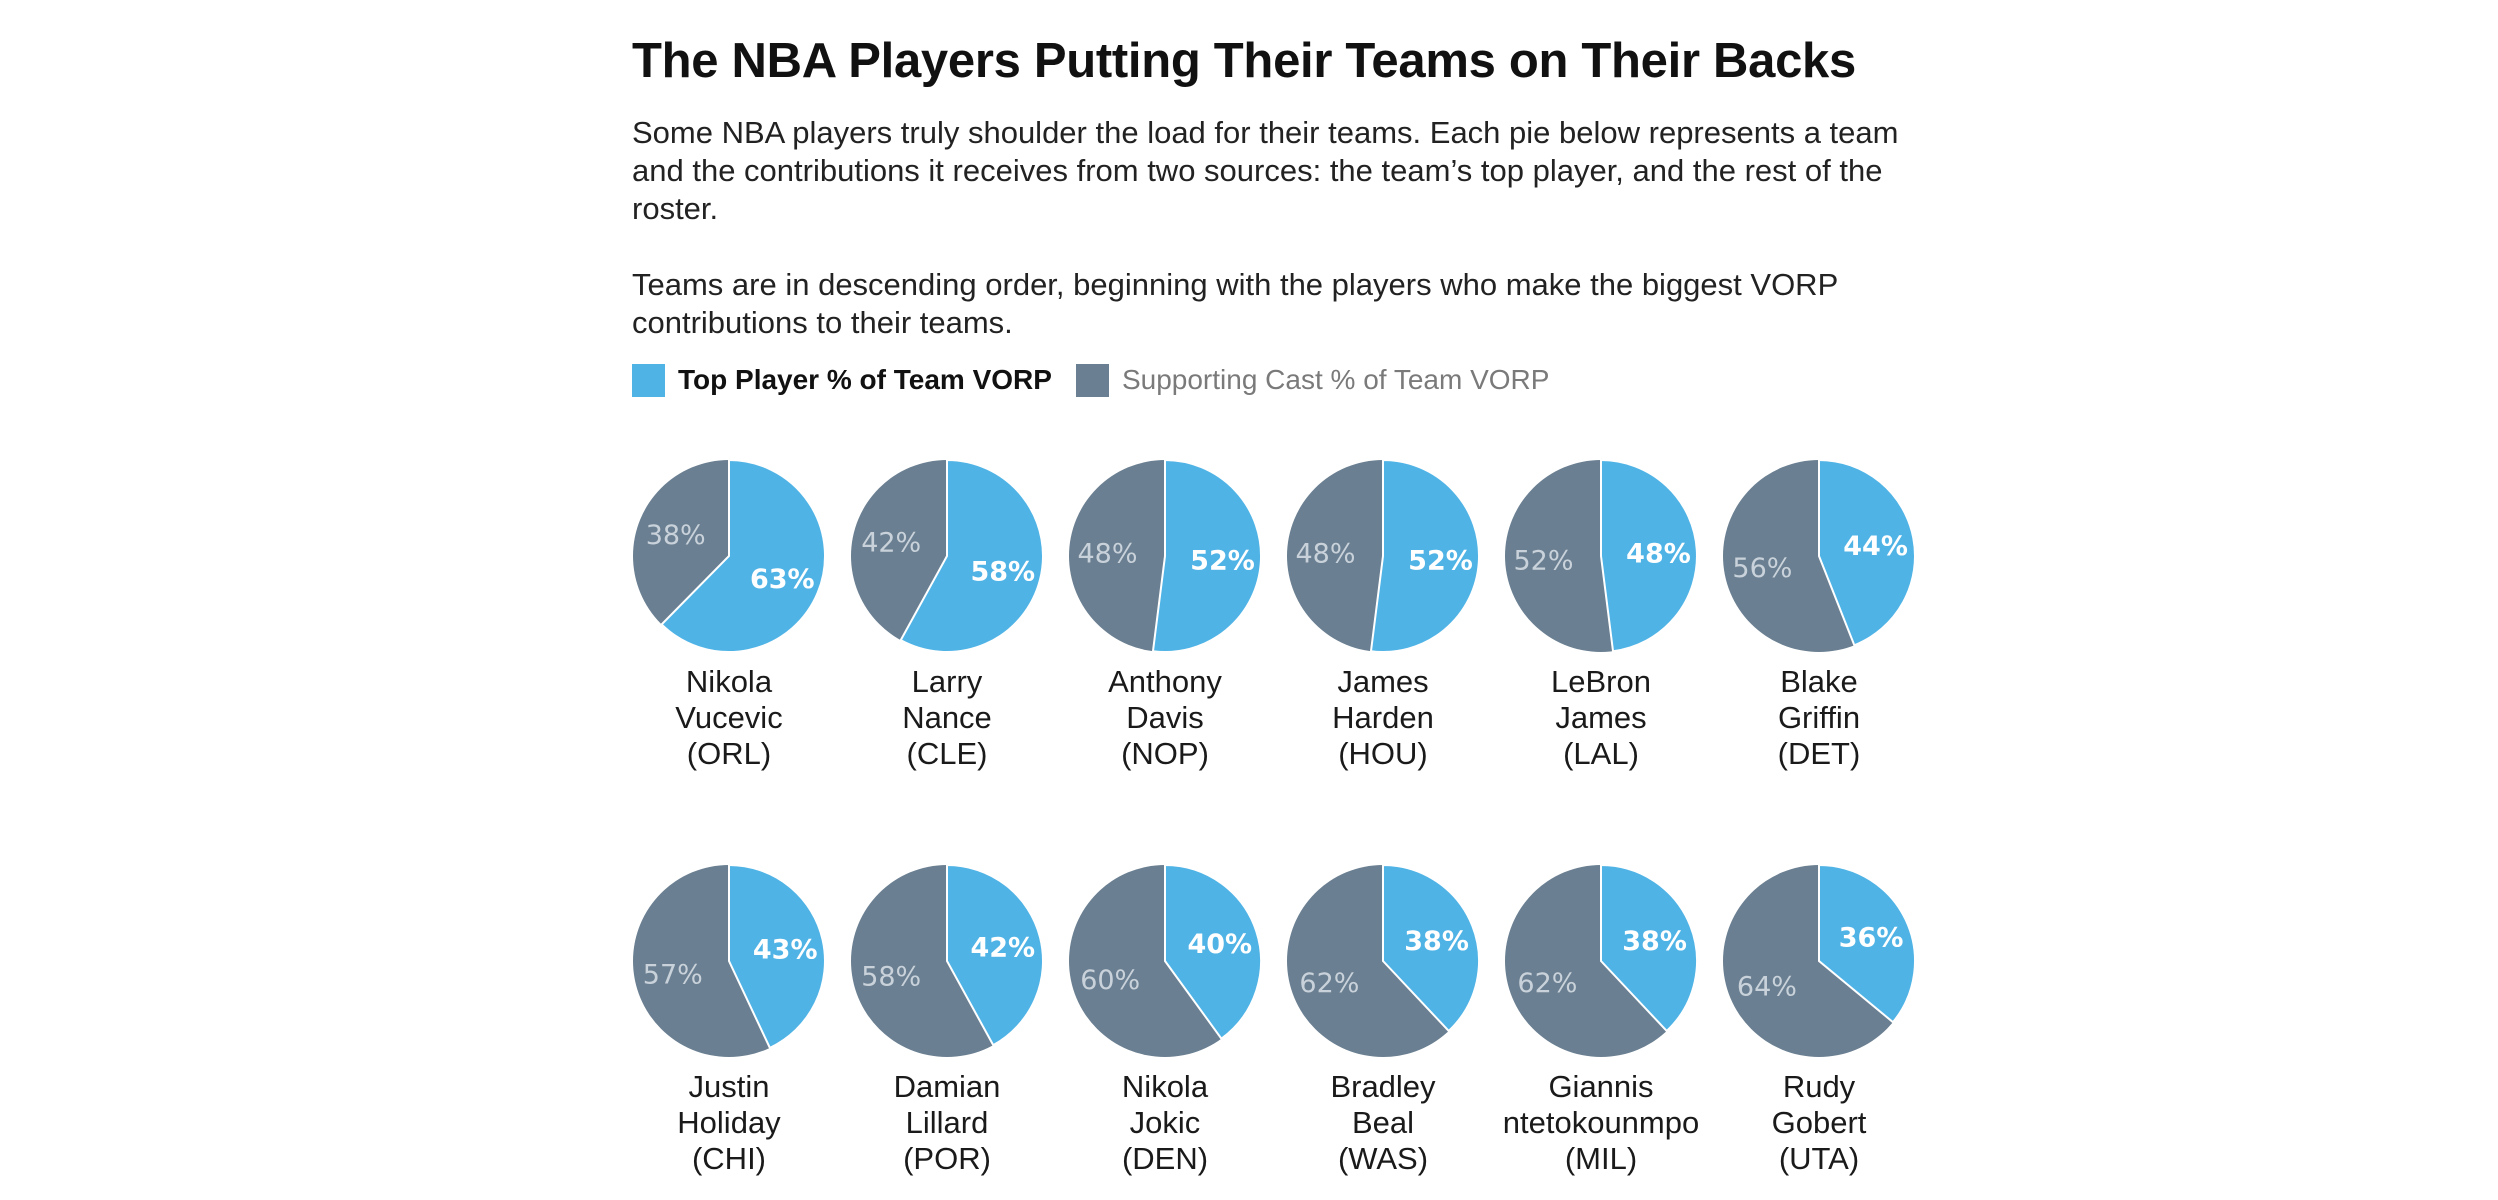 The height and width of the screenshot is (1200, 2498). I want to click on pie-label-top-player: 44%, so click(1875, 546).